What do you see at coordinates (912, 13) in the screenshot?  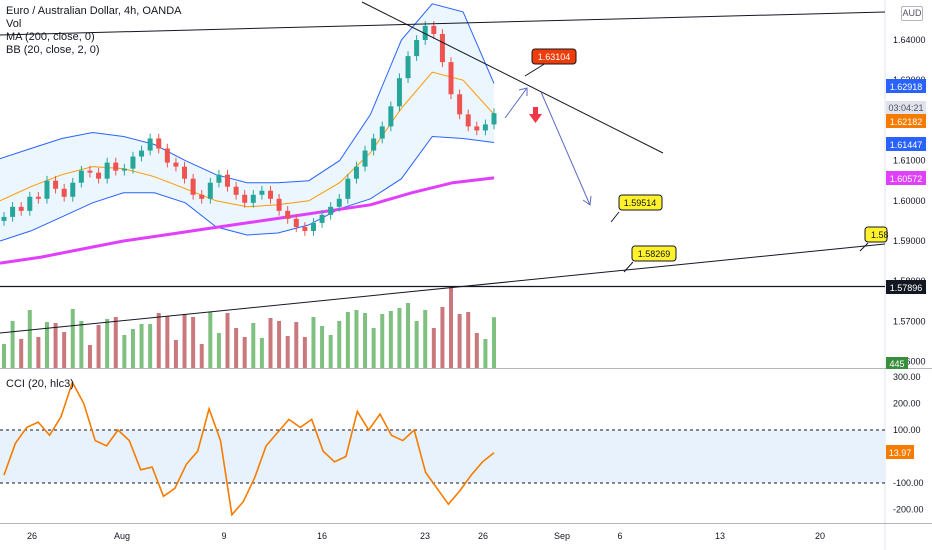 I see `currency-badge: AUD` at bounding box center [912, 13].